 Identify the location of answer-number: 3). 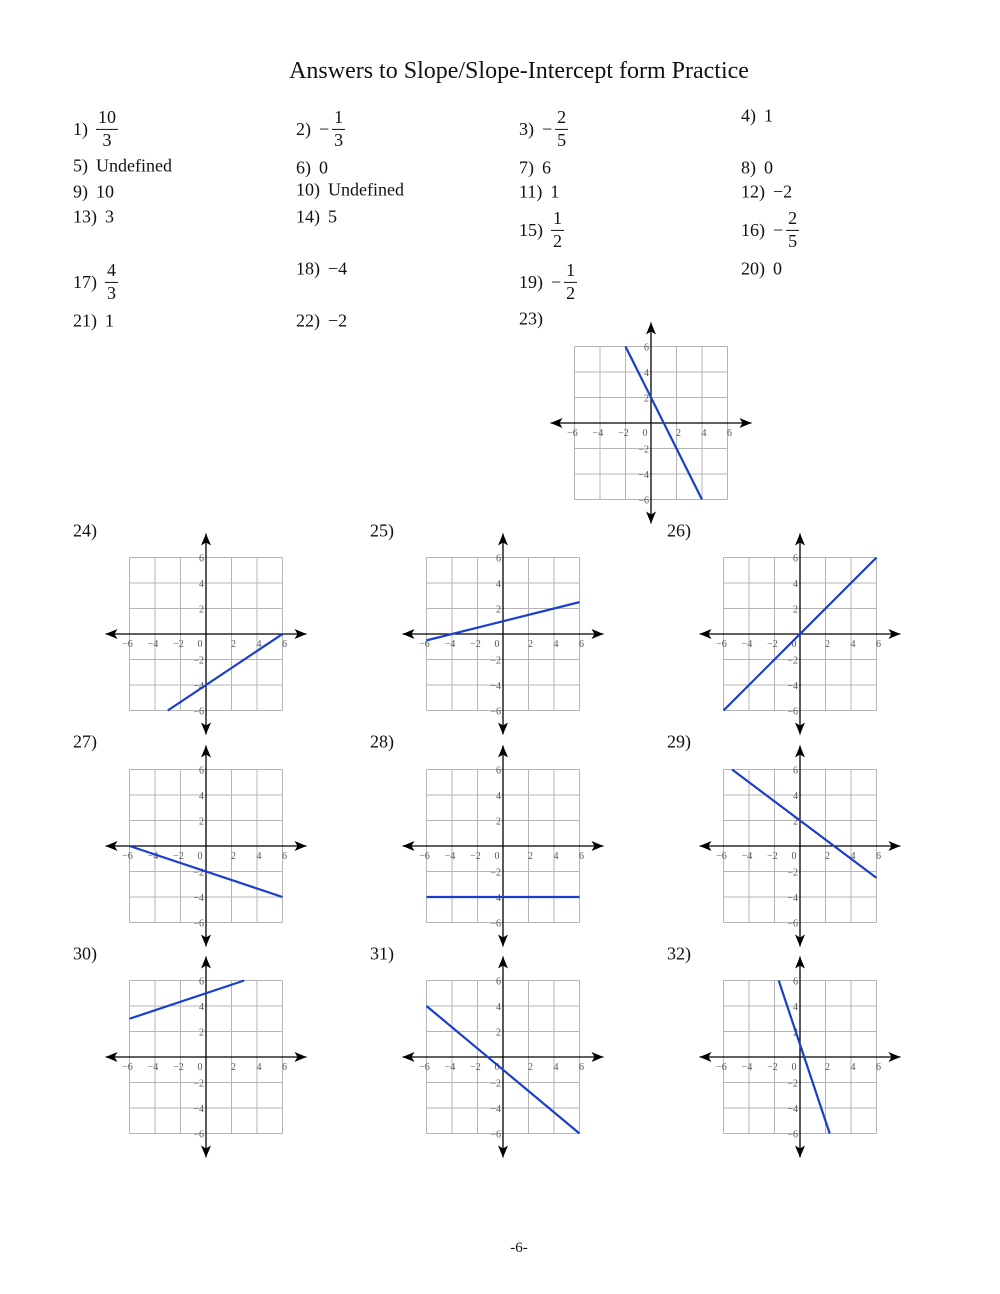
(526, 128).